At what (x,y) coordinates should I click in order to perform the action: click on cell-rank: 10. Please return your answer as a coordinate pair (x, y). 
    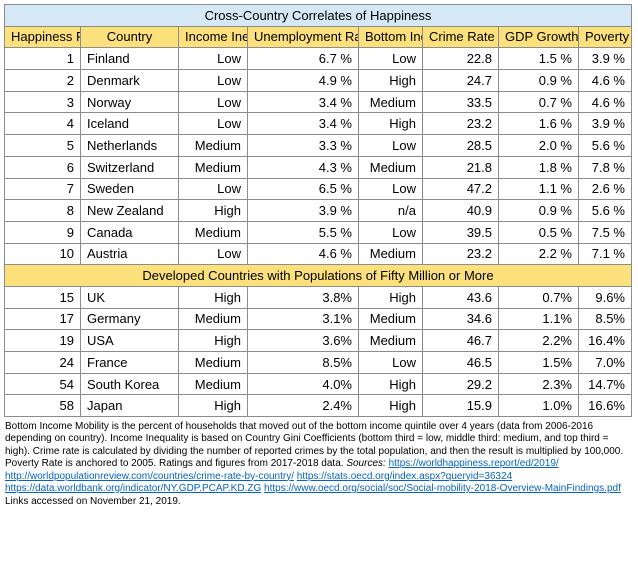
    Looking at the image, I should click on (42, 254).